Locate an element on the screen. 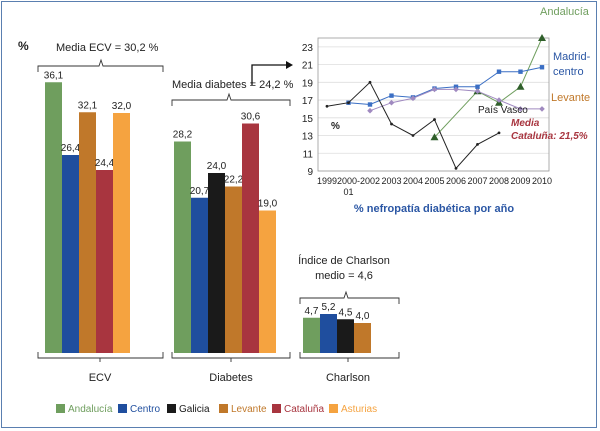  bar-value-label: 32,1 is located at coordinates (88, 105).